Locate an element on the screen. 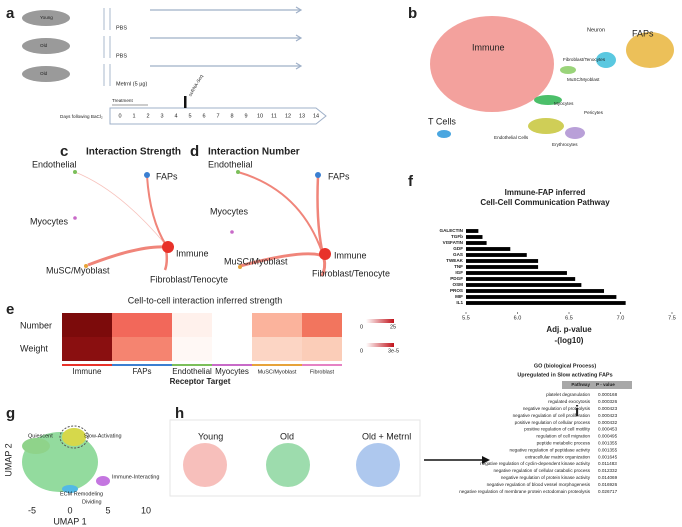 The image size is (682, 527). y-tick-label: IGF is located at coordinates (459, 272).